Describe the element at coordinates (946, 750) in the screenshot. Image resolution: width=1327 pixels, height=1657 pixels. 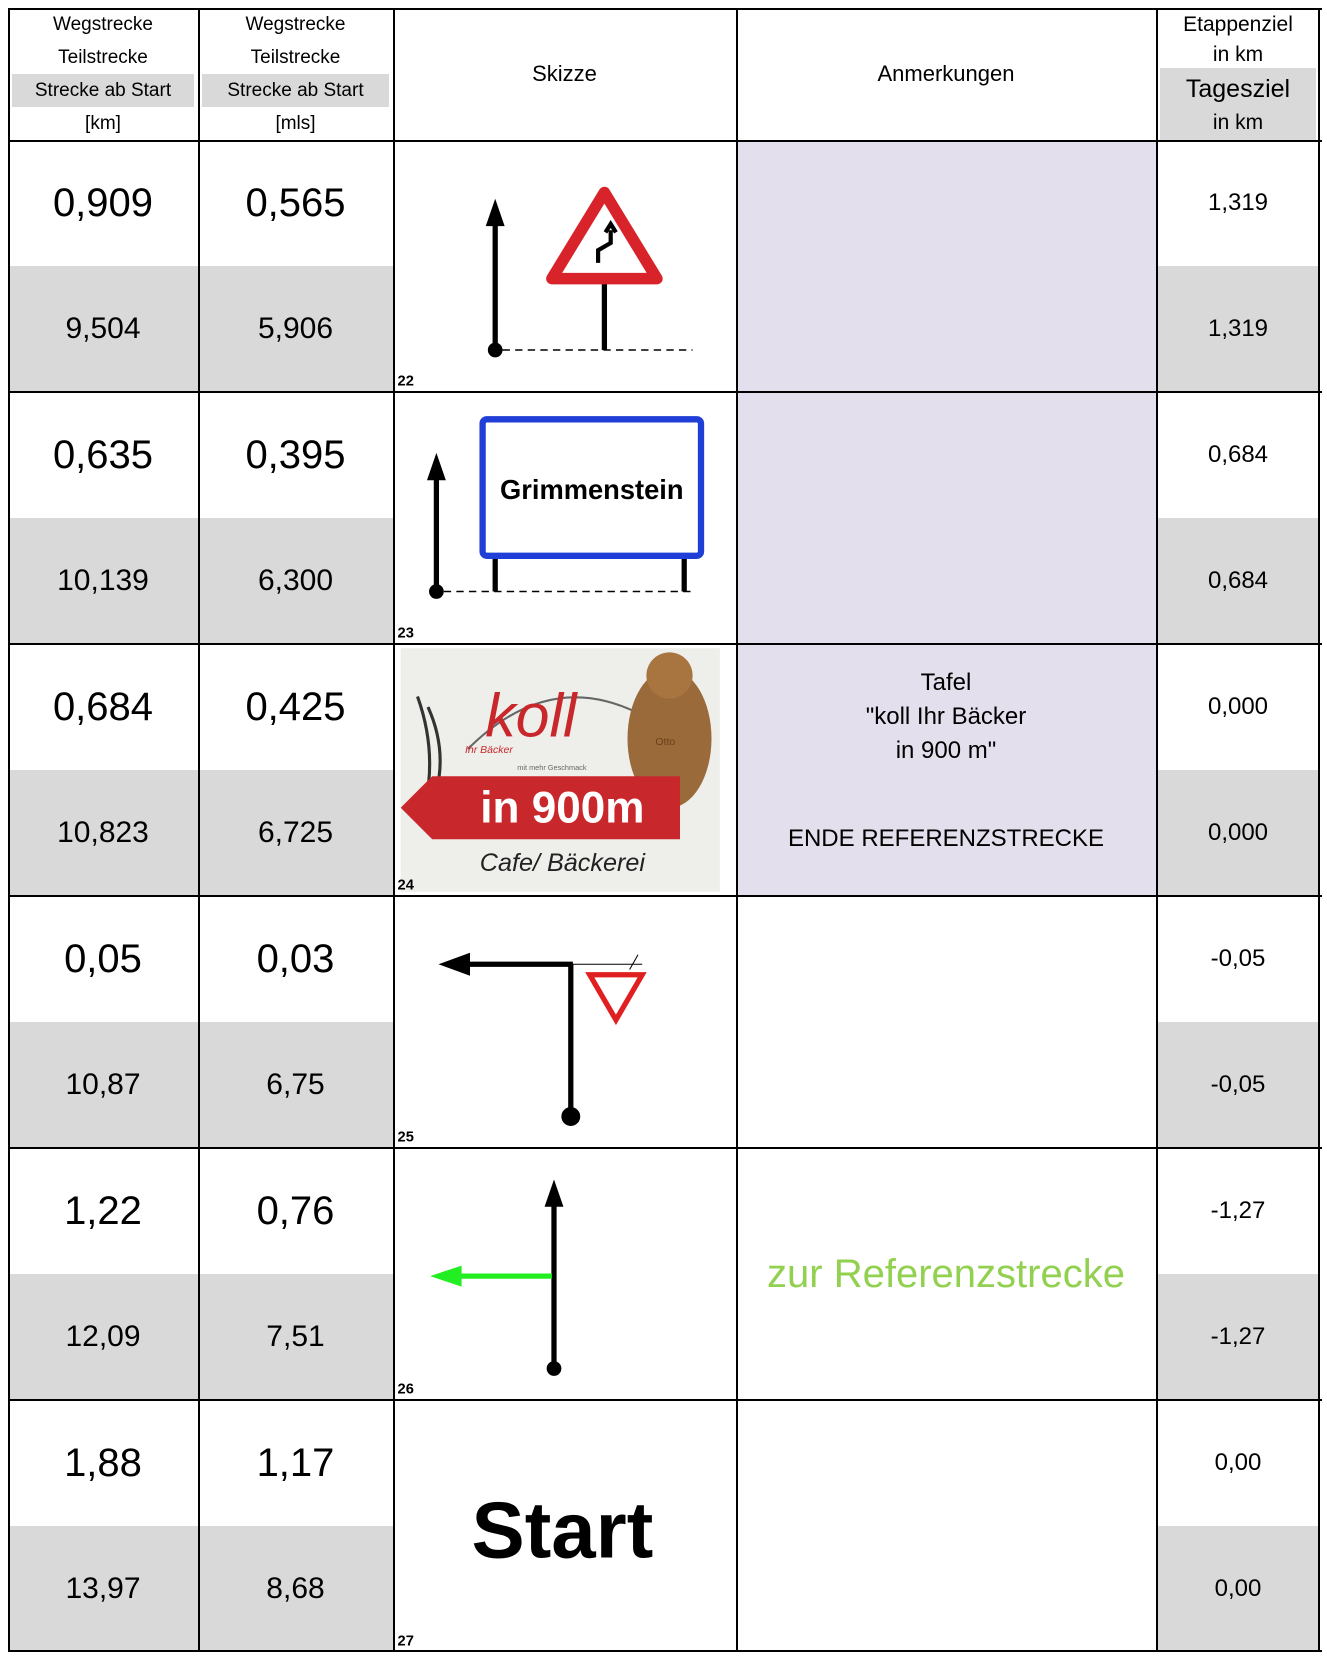
I see `note-line: in 900 m"` at that location.